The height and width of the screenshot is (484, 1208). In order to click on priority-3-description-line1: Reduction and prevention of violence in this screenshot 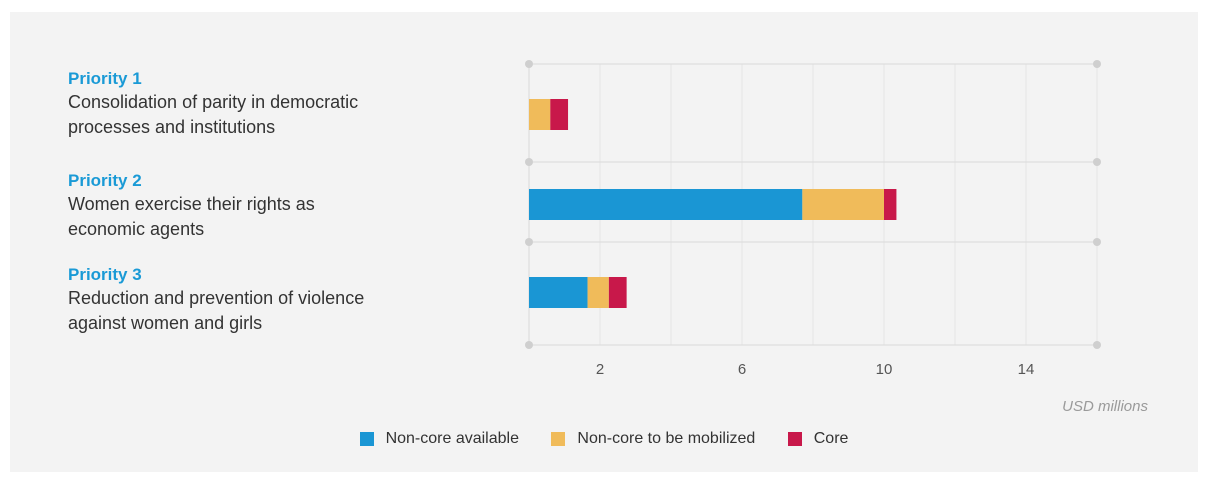, I will do `click(216, 298)`.